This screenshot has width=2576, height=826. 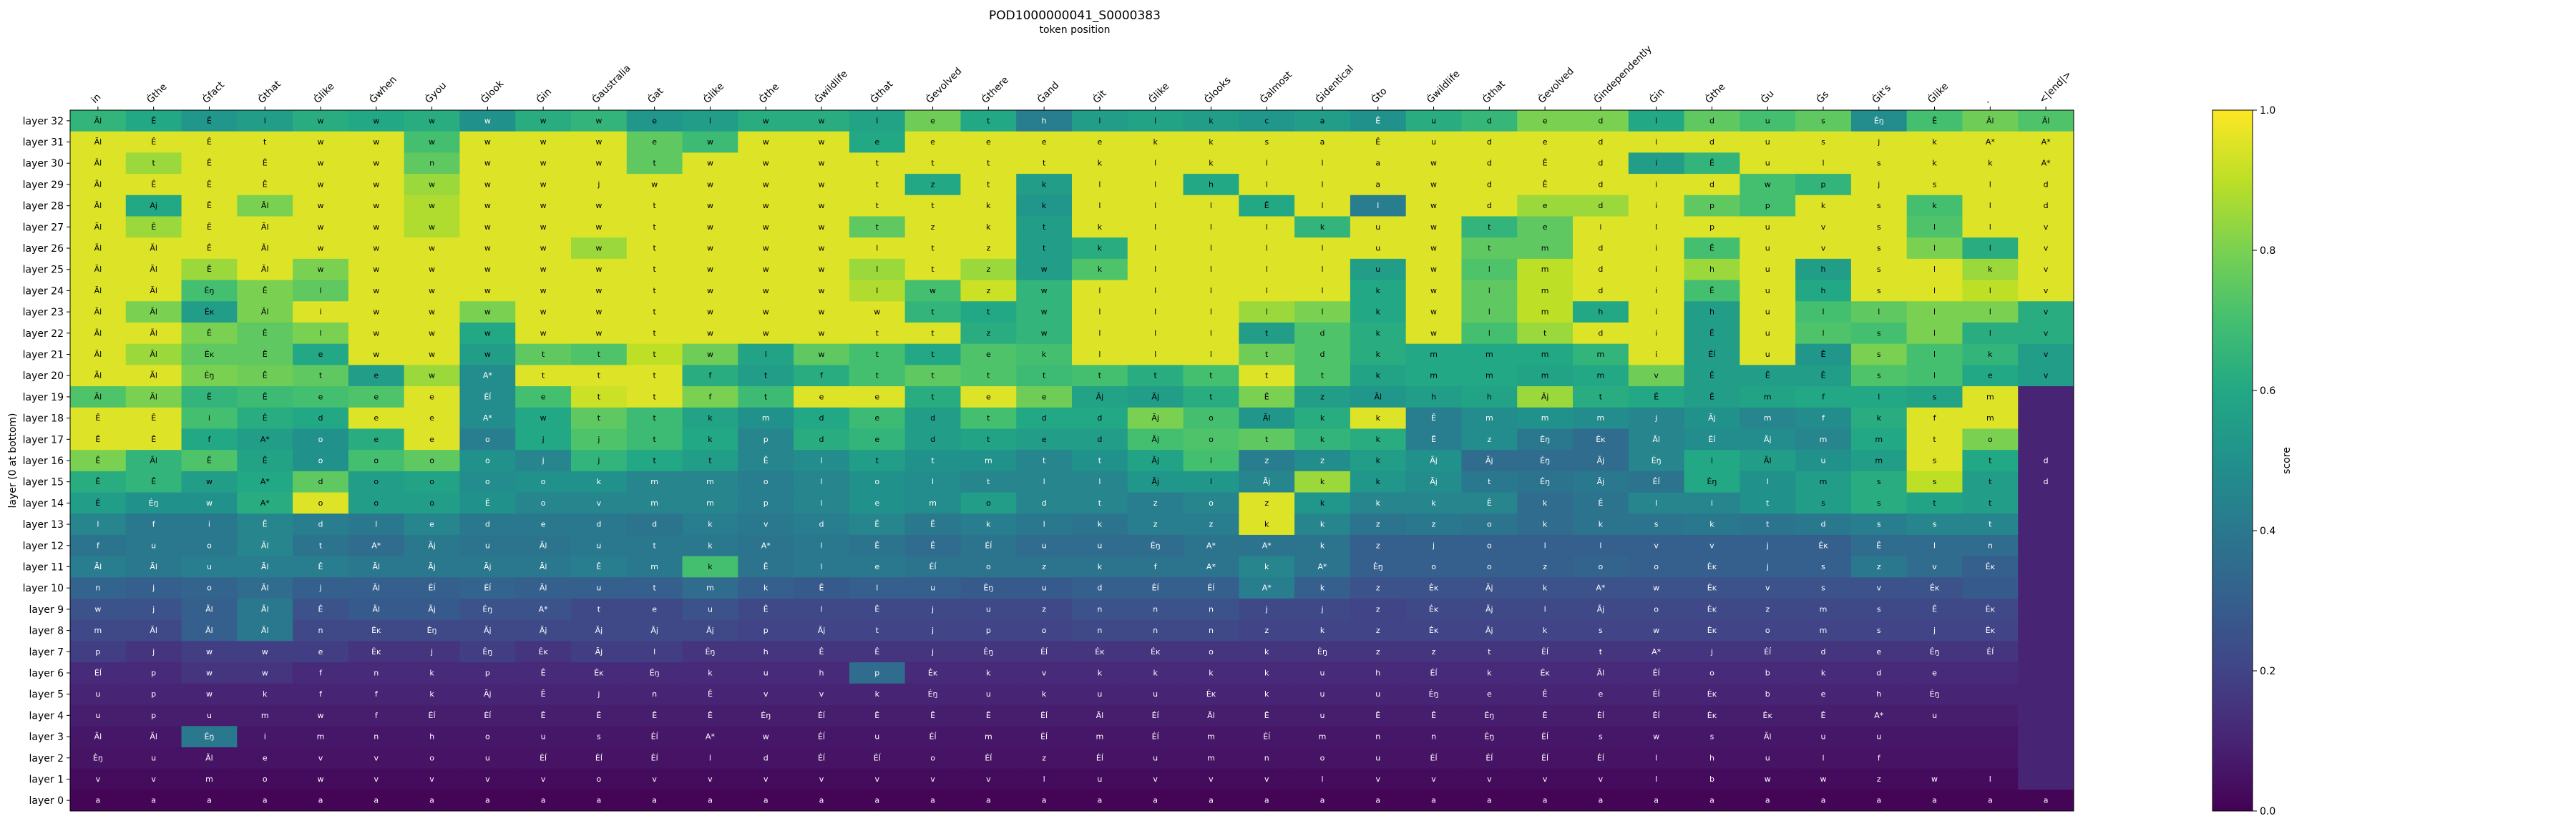 What do you see at coordinates (1823, 418) in the screenshot?
I see `heatmap-cell-label: f` at bounding box center [1823, 418].